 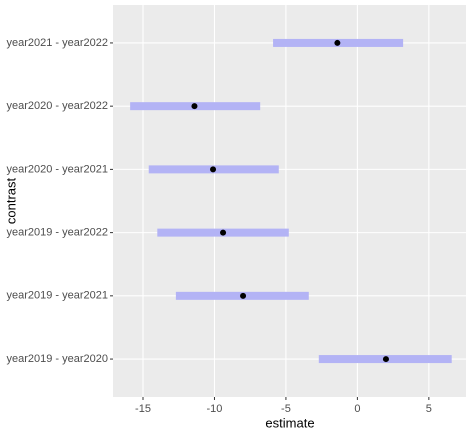 I want to click on x-tick-label: -15, so click(x=143, y=409).